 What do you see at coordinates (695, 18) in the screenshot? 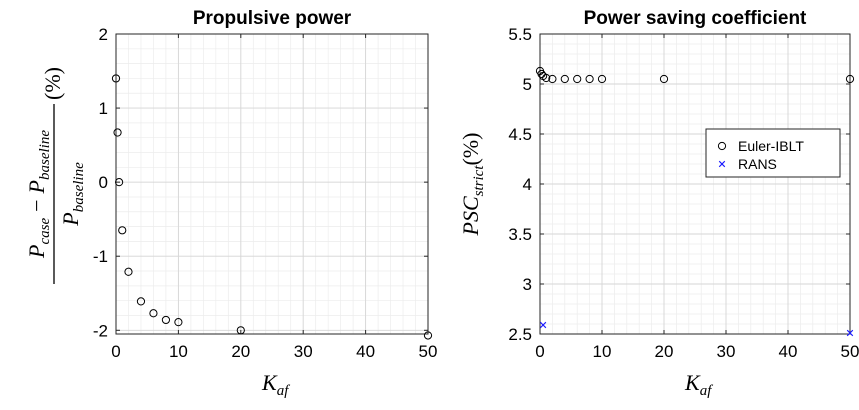
I see `chart-title-right: Power saving coefficient` at bounding box center [695, 18].